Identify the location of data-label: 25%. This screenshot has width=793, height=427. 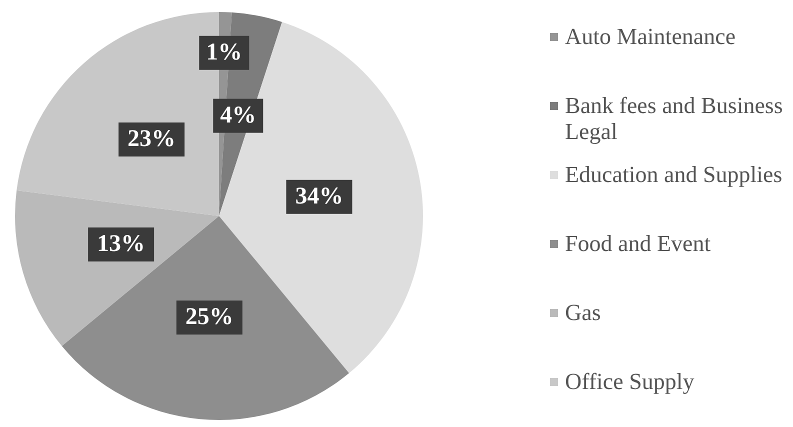
(209, 317).